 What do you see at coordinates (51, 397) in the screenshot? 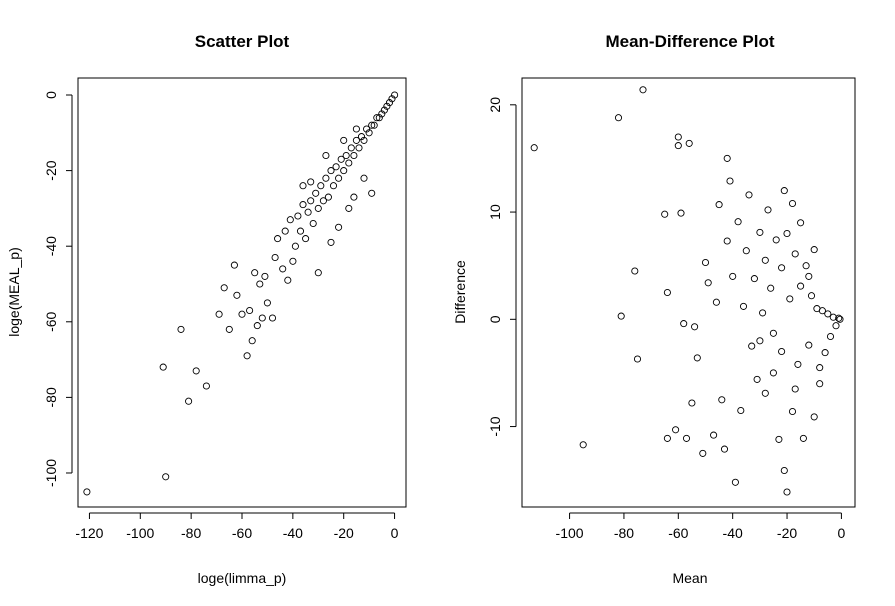
I see `scatter-plot-y-tick-label: -80` at bounding box center [51, 397].